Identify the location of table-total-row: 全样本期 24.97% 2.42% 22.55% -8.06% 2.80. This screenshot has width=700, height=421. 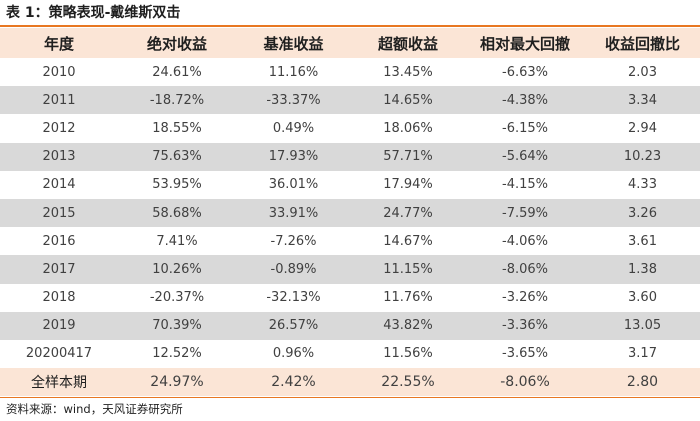
(350, 382).